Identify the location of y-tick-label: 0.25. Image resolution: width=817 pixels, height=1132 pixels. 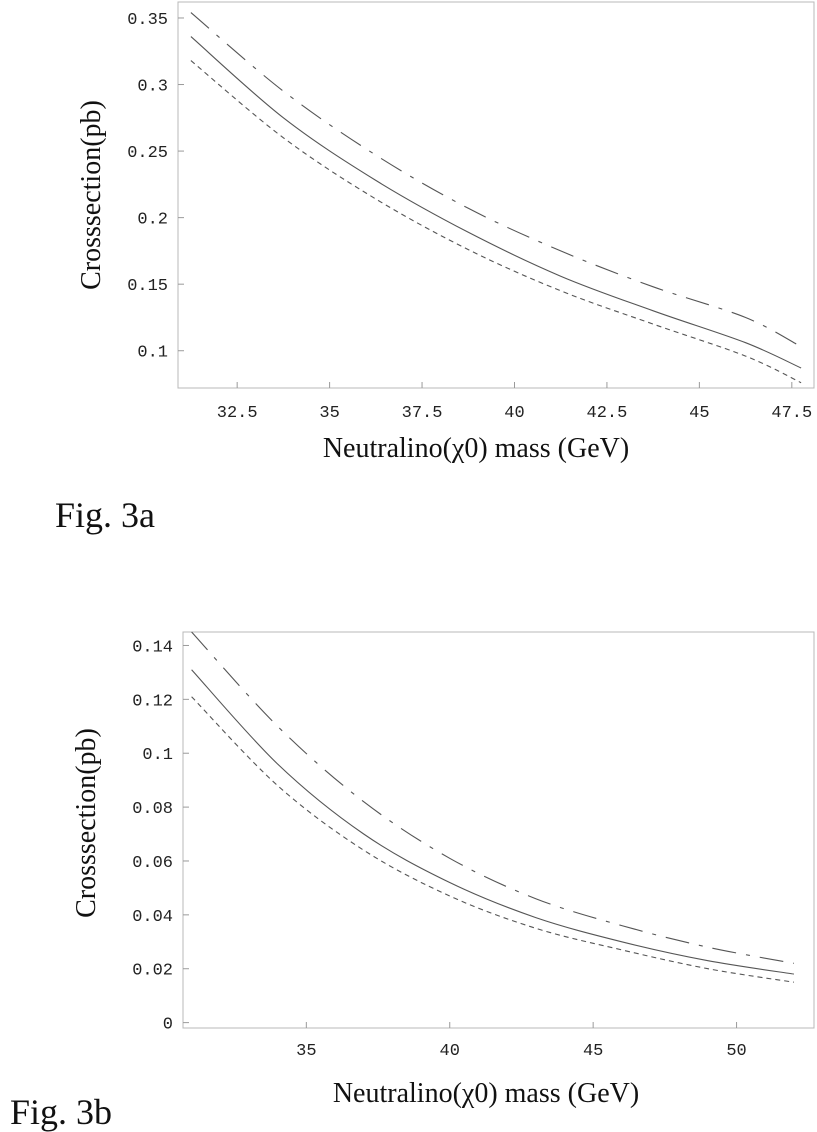
(147, 153).